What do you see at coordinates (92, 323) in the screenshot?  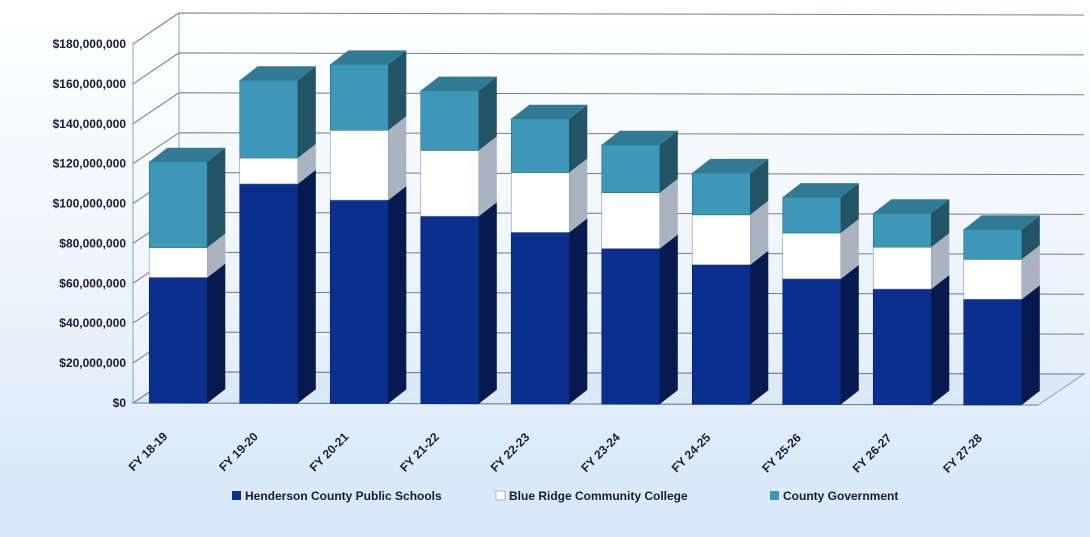 I see `y-tick-label: $40,000,000` at bounding box center [92, 323].